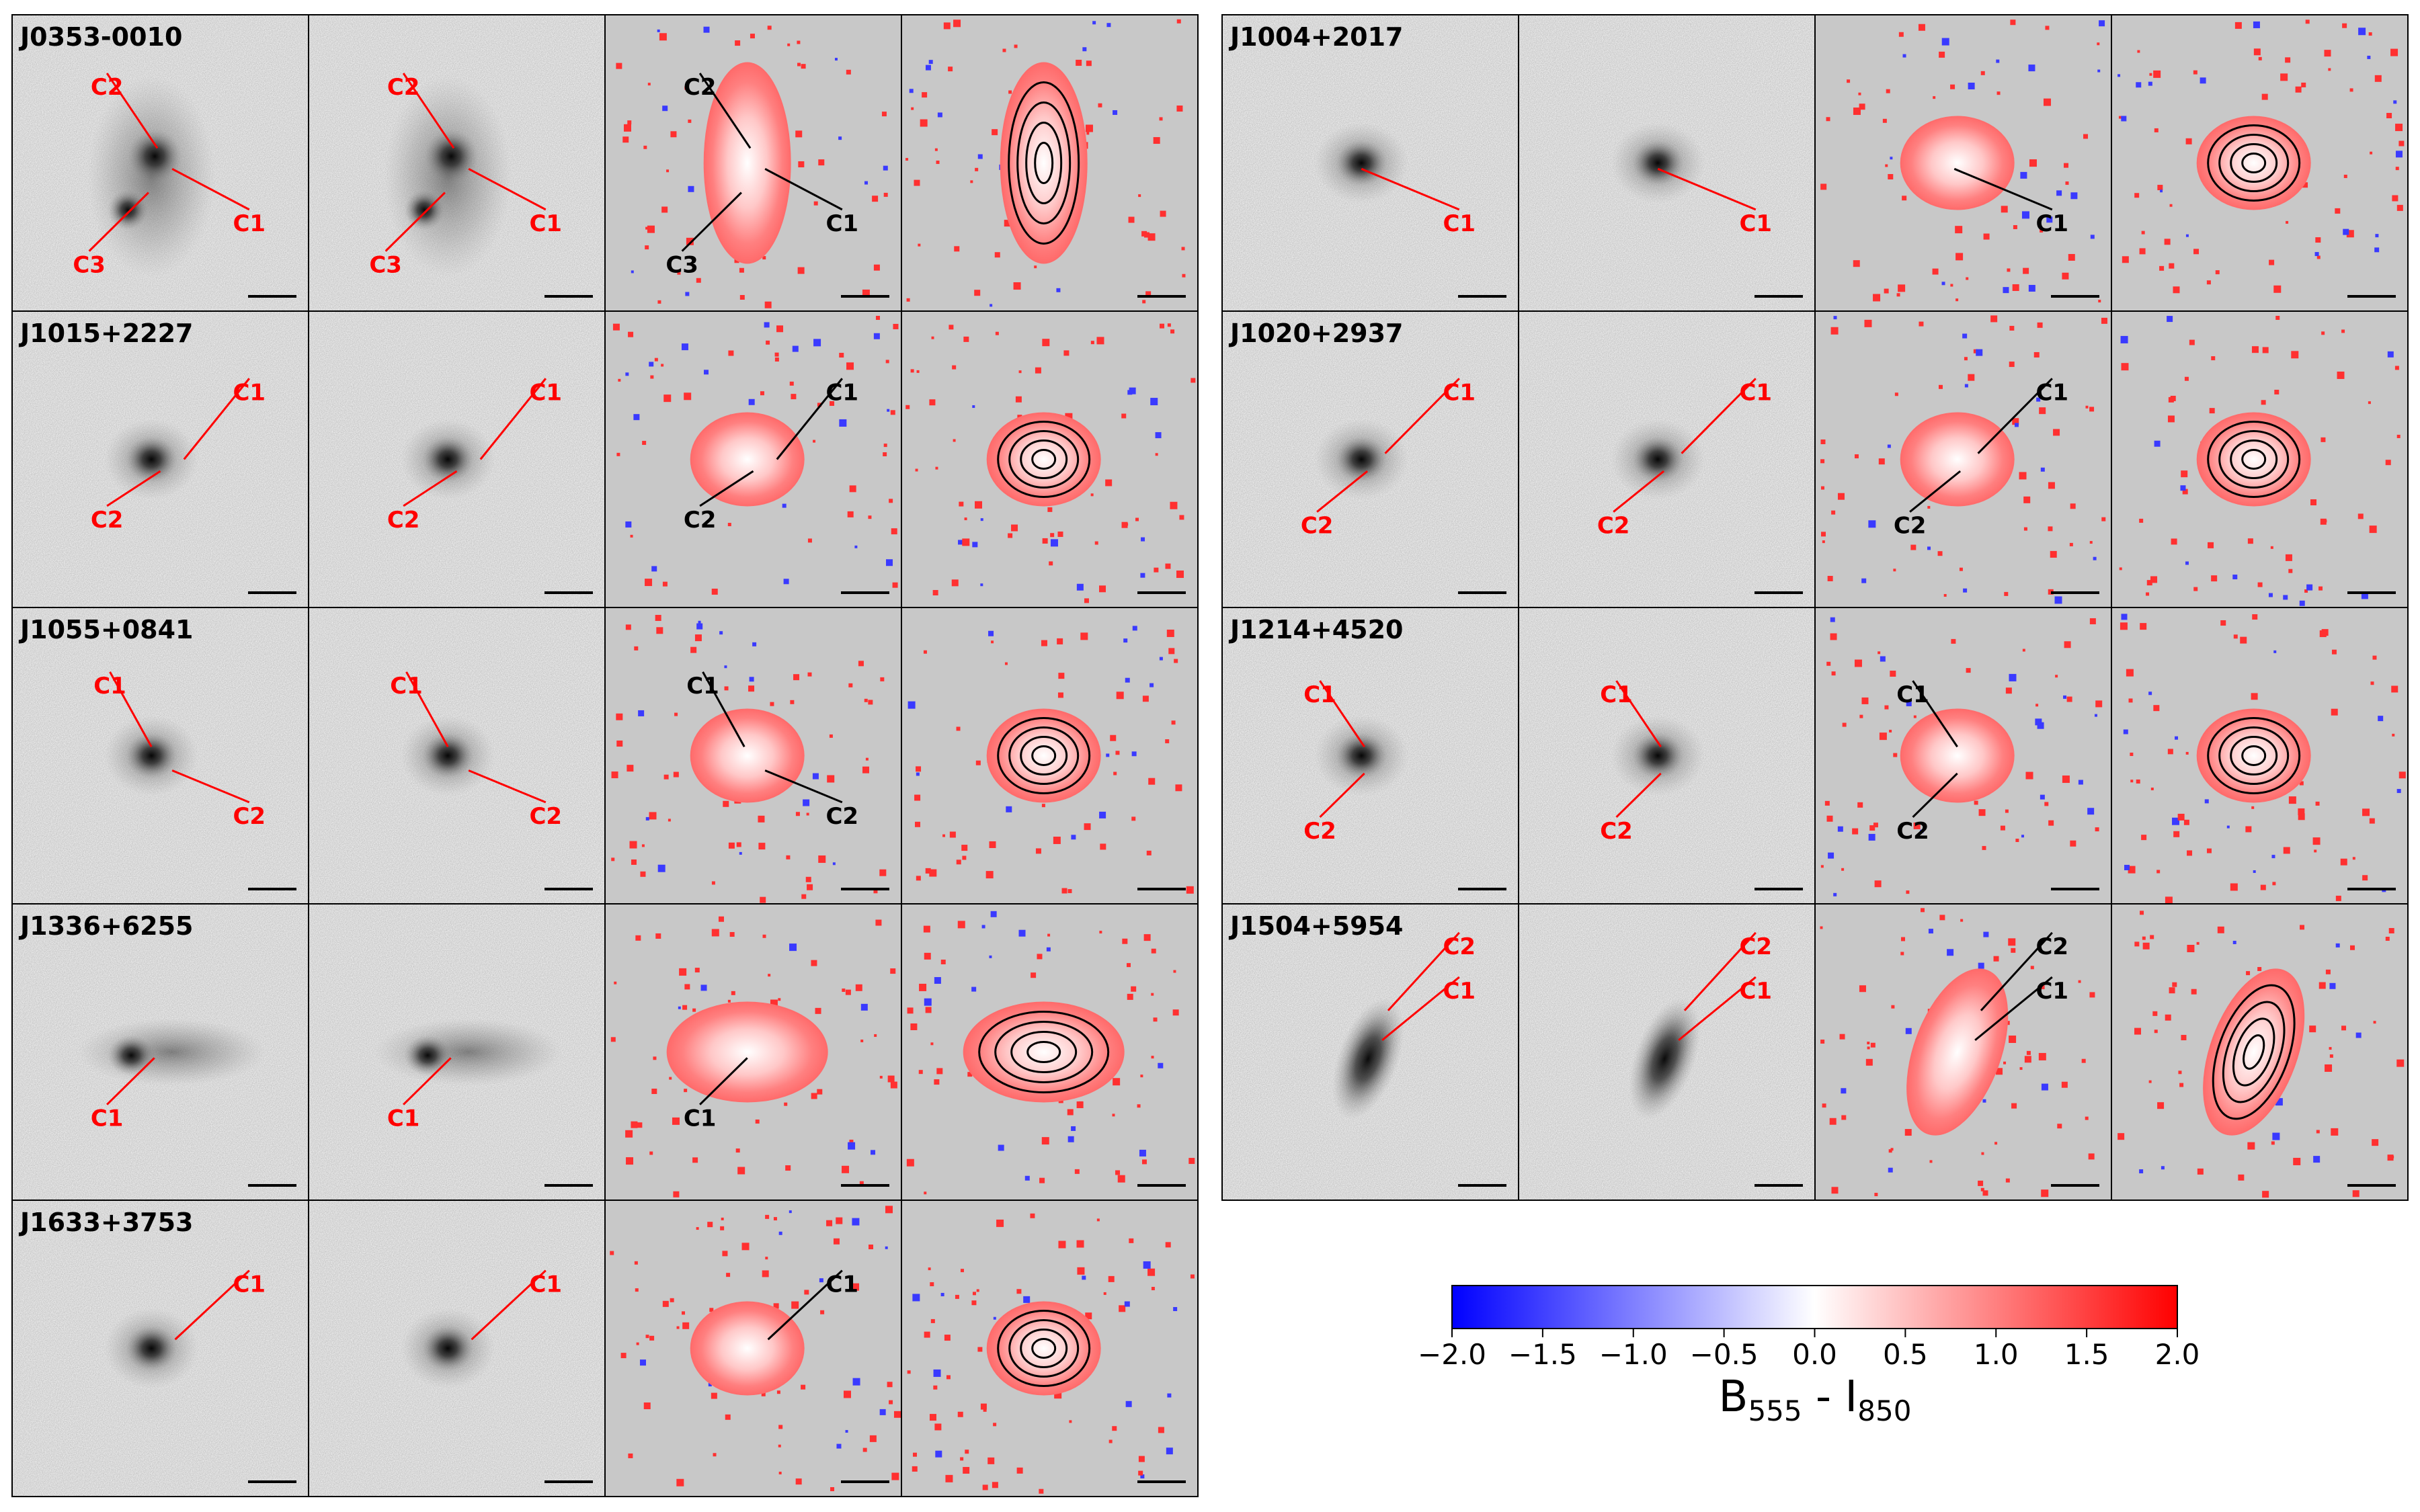  I want to click on galaxy-core, so click(448, 756).